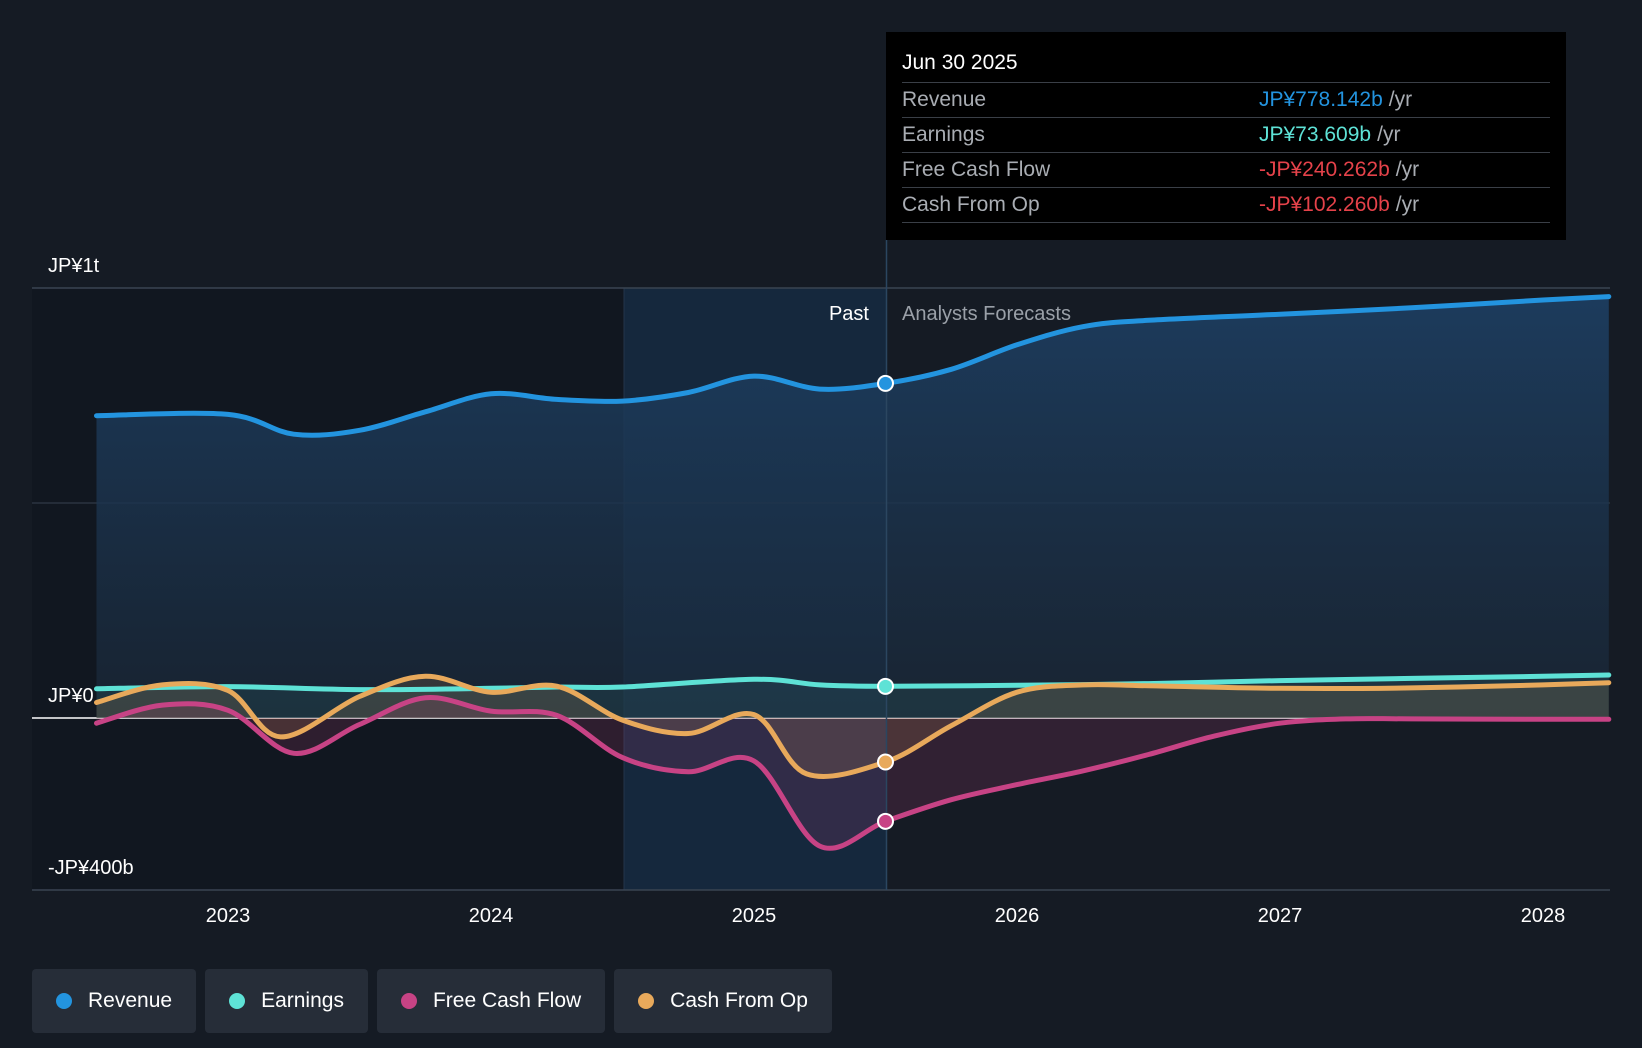 The image size is (1642, 1048). I want to click on past-label: Past, so click(849, 314).